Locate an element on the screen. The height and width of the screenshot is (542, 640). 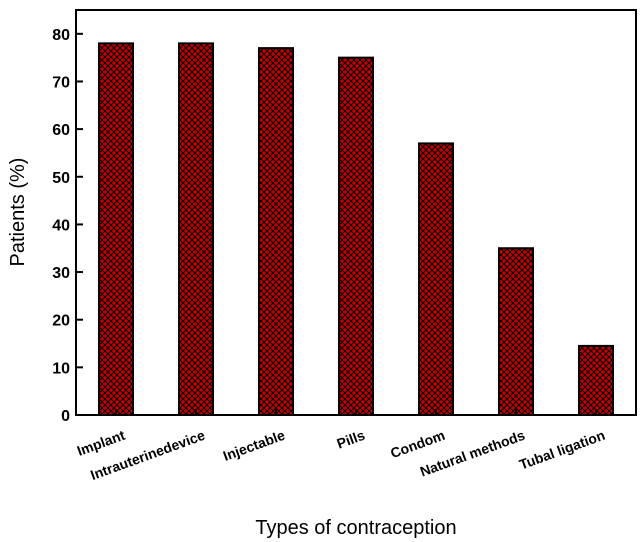
y-axis: 0 10 20 30 40 50 60 70 80 is located at coordinates (67, 226).